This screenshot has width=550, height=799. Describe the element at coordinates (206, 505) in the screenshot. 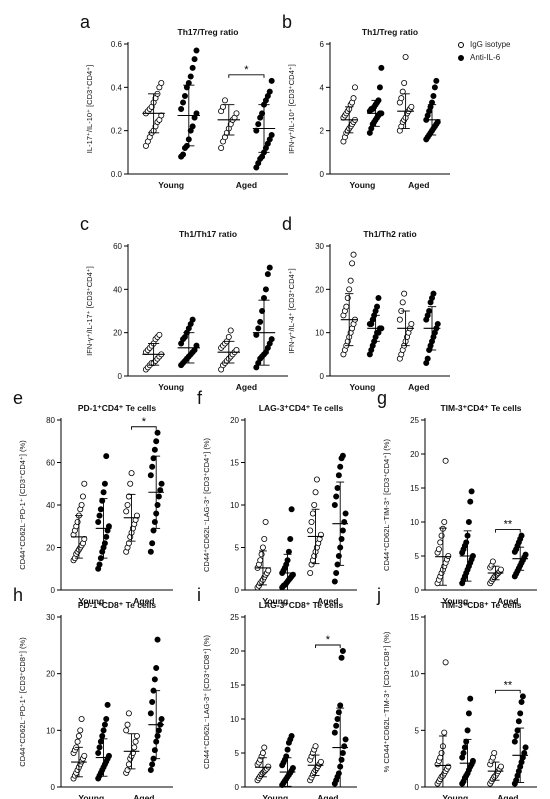

I see `panel-f-ylabel: CD44⁺CD62L⁻LAG-3⁺ [CD3⁺CD4⁺] (%)` at that location.